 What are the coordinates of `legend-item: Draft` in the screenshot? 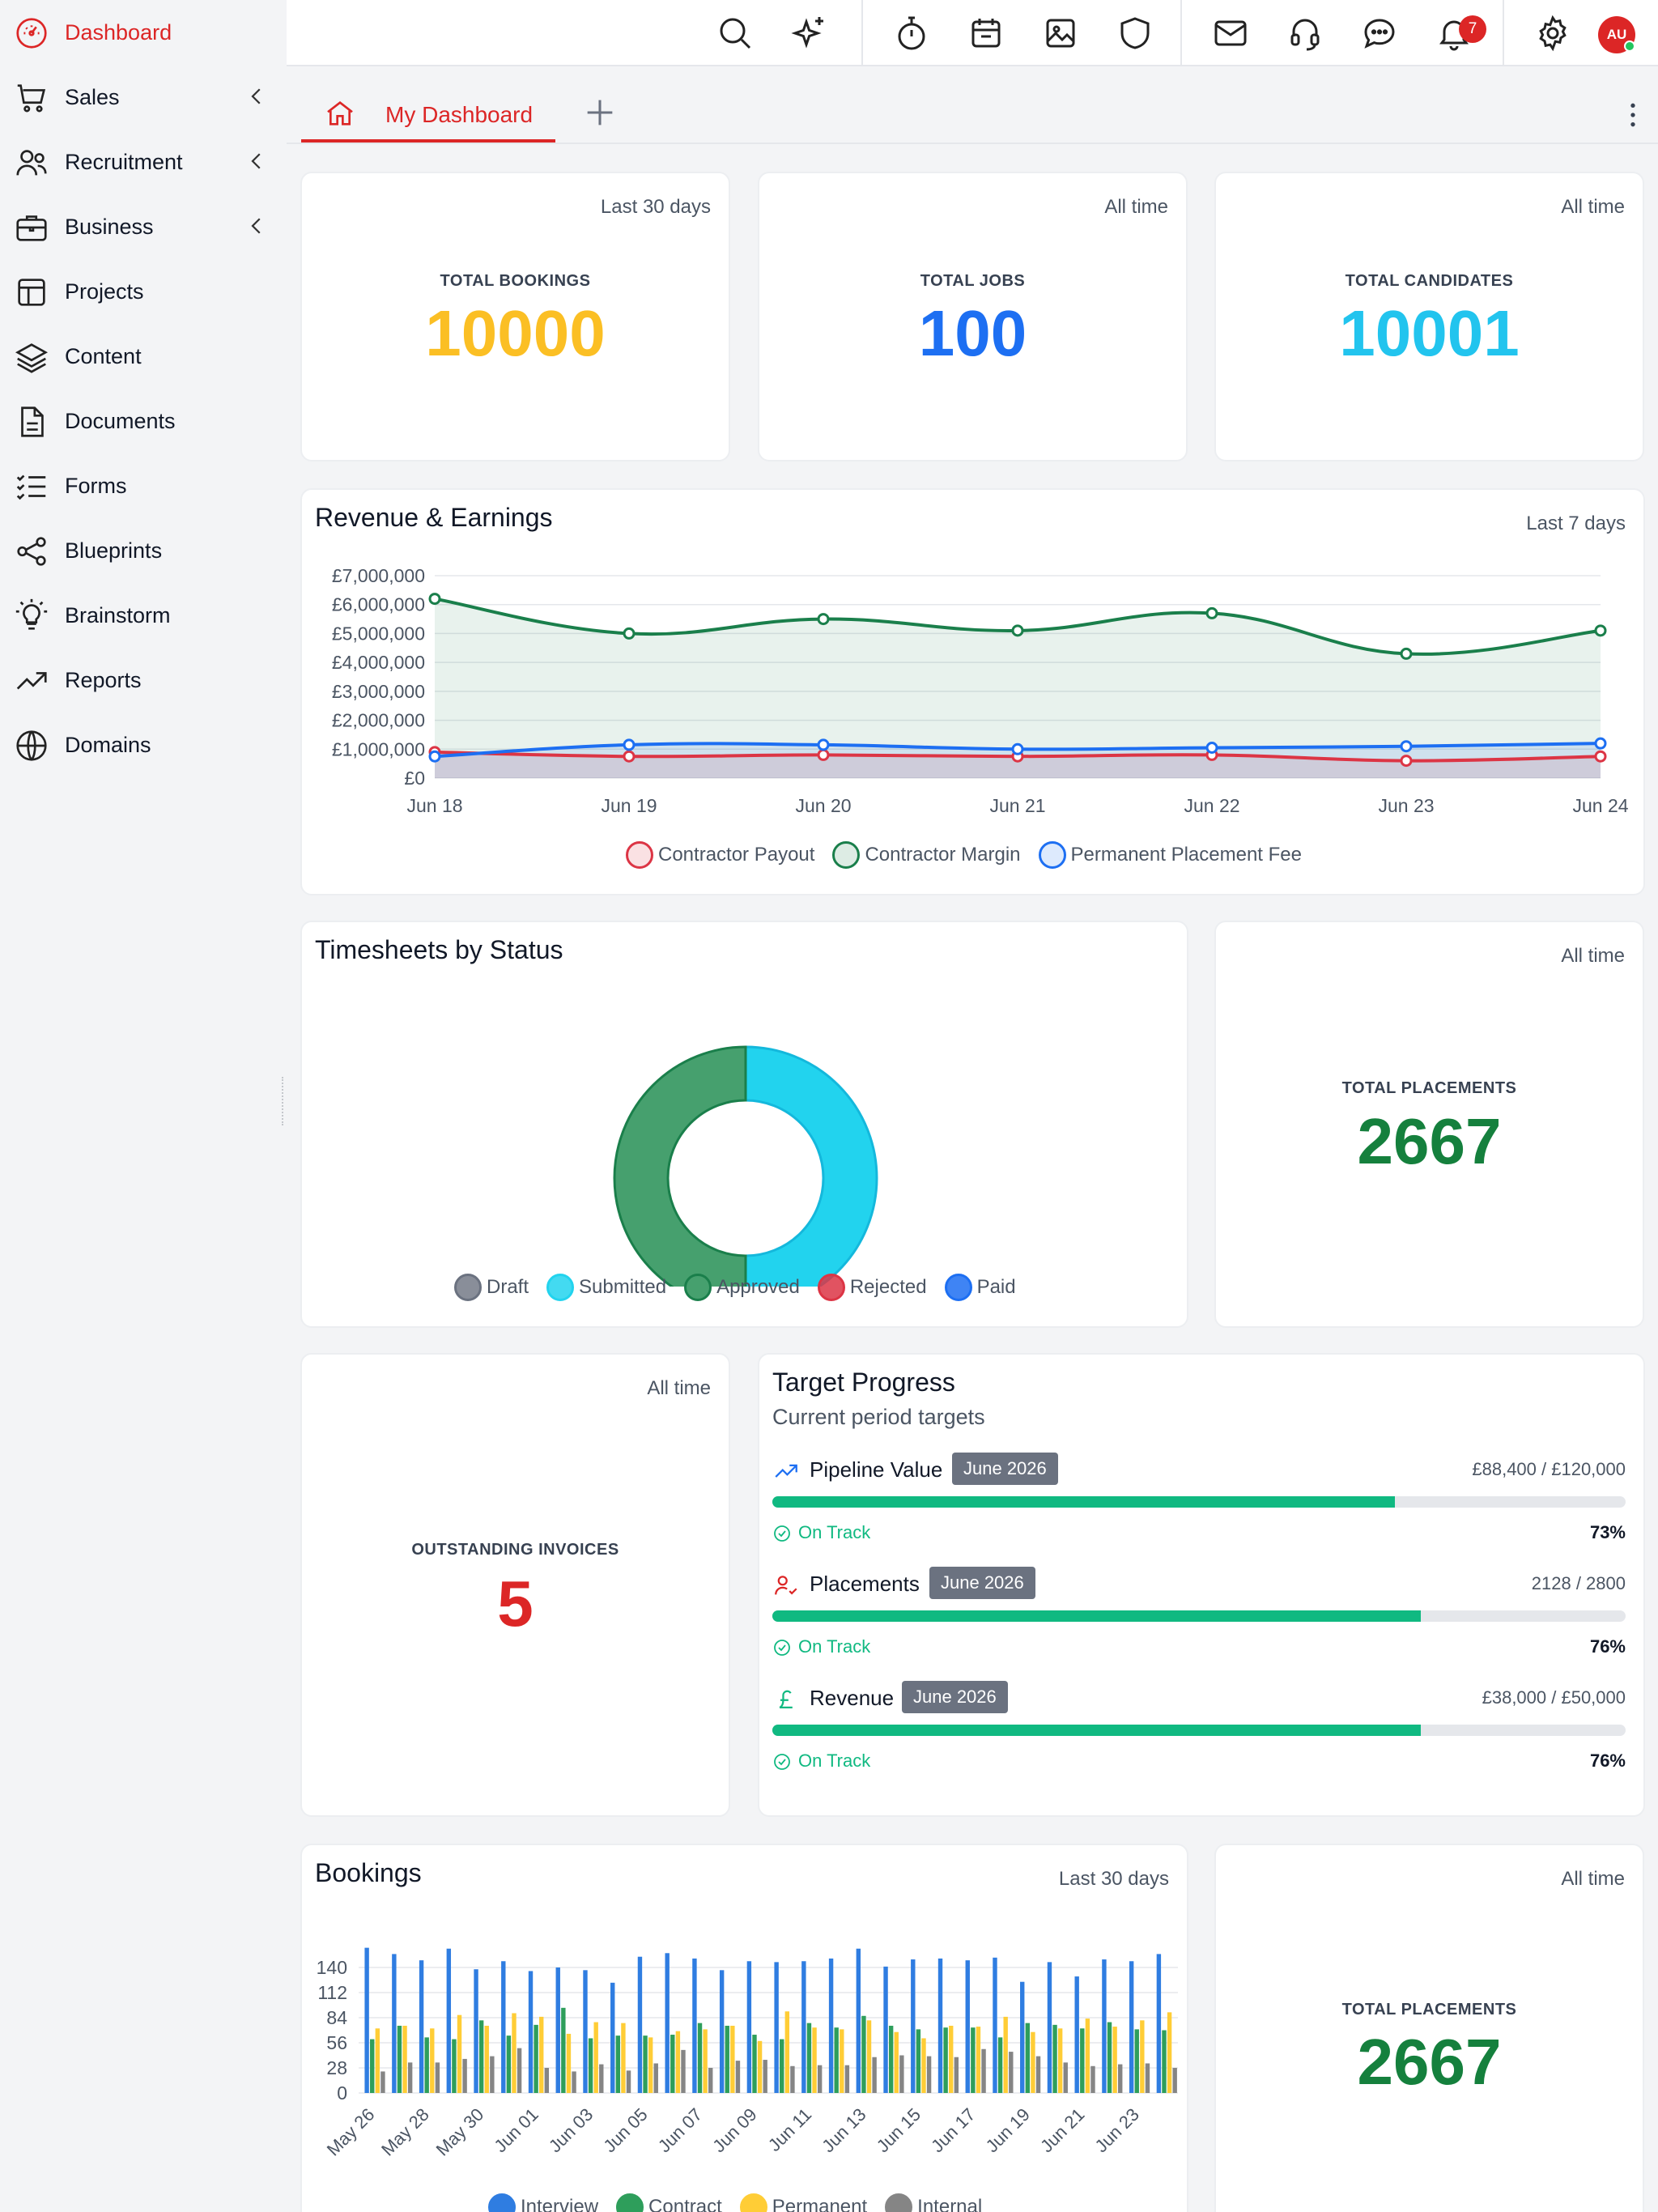 It's located at (491, 1288).